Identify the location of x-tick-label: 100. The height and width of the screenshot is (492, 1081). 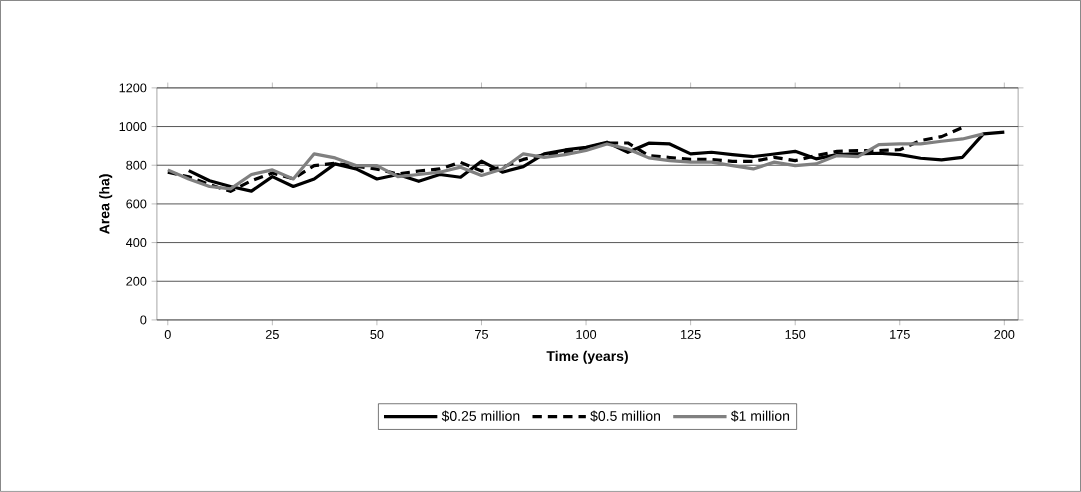
(586, 335).